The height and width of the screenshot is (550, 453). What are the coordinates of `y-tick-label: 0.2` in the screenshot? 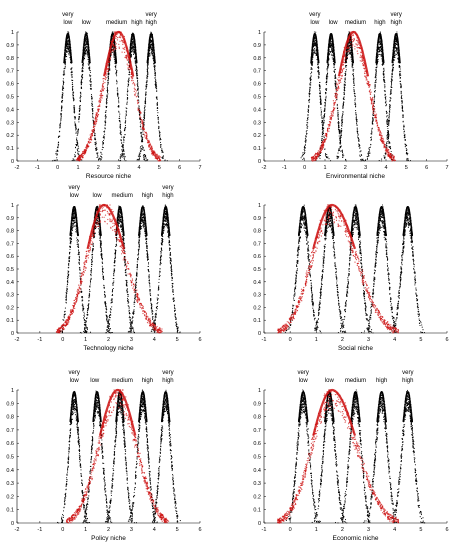 It's located at (10, 136).